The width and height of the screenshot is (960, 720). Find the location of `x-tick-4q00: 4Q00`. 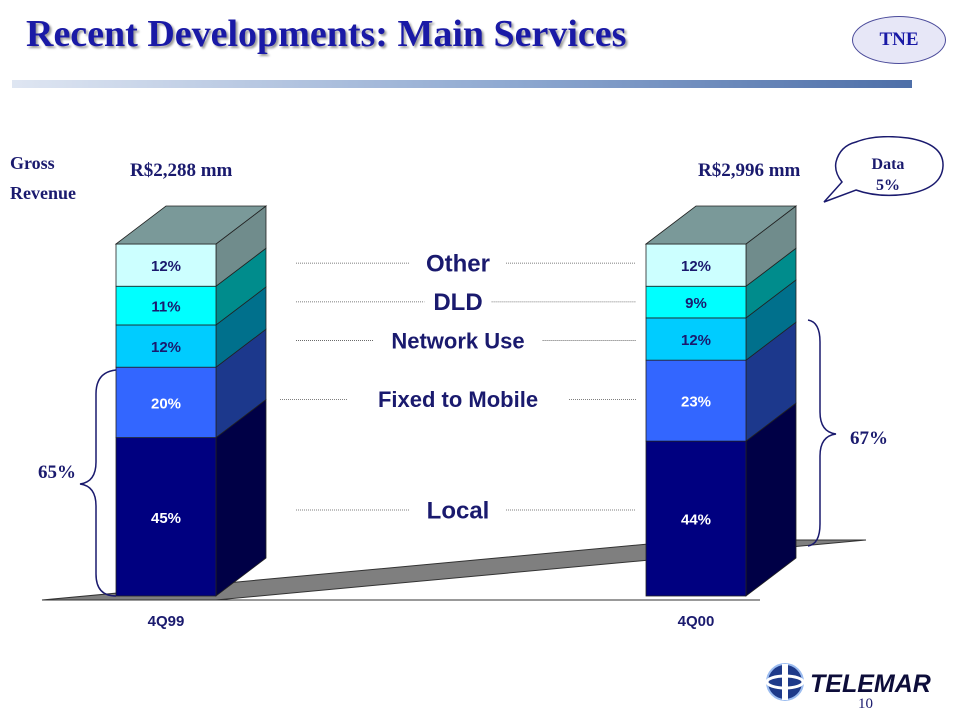

x-tick-4q00: 4Q00 is located at coordinates (696, 621).